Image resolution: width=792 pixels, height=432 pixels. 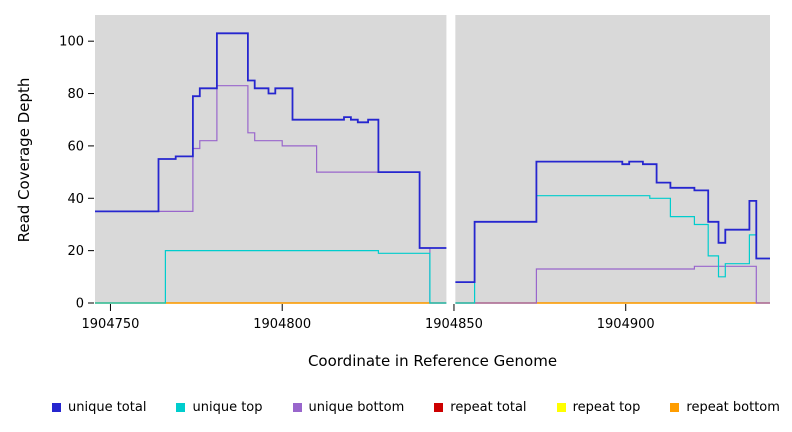 I want to click on legend-item-repeat-bottom: repeat bottom, so click(x=725, y=407).